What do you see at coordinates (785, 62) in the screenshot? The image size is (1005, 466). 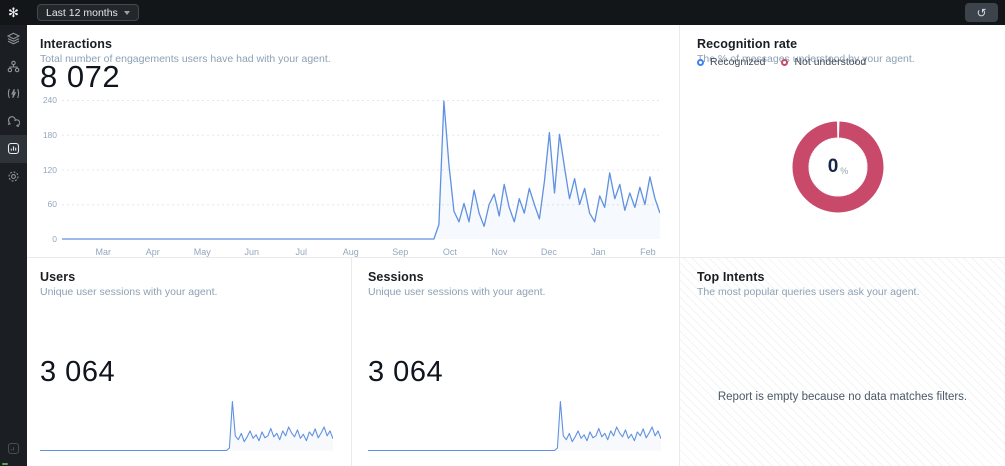 I see `not-understood-marker-icon` at bounding box center [785, 62].